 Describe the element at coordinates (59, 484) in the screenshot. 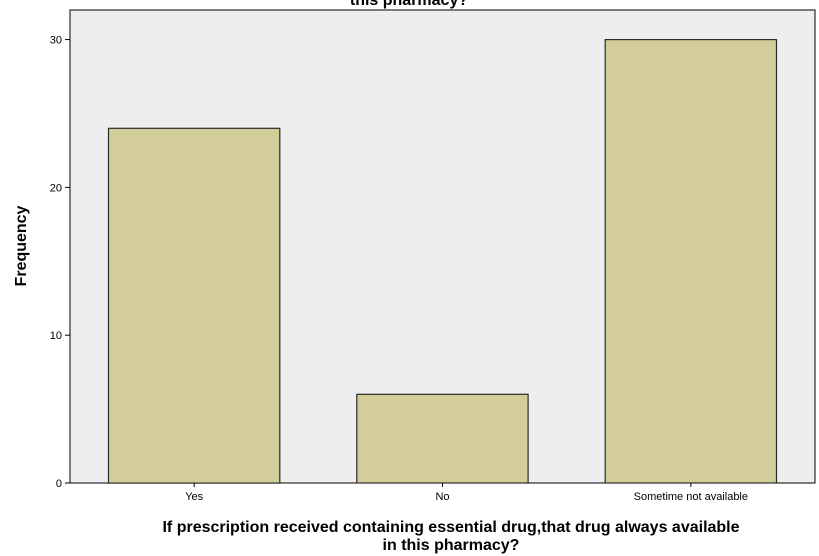

I see `y-tick-label: 0` at that location.